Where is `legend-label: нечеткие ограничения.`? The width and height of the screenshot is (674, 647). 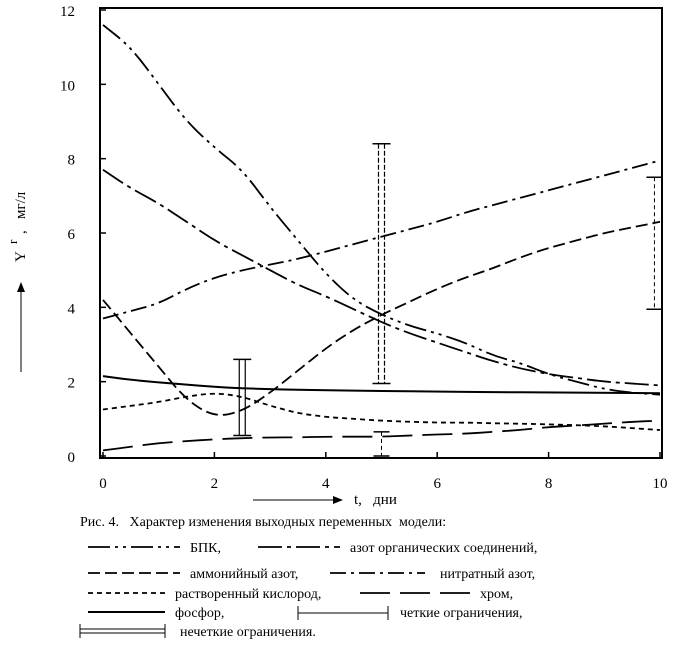 legend-label: нечеткие ограничения. is located at coordinates (248, 632).